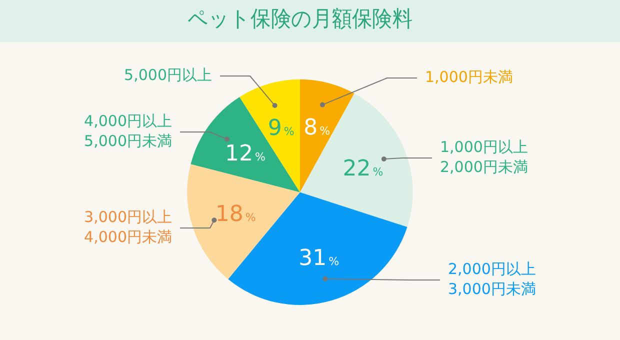 The width and height of the screenshot is (620, 340). I want to click on slice-label: 3,000円以上 4,000円未満, so click(128, 227).